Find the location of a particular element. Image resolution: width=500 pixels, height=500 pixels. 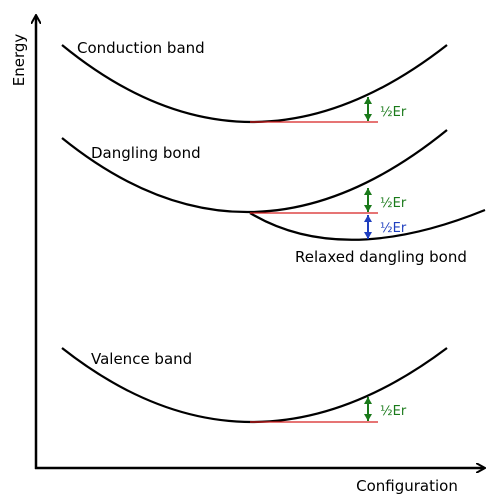

curve-label: Conduction band is located at coordinates (141, 48).